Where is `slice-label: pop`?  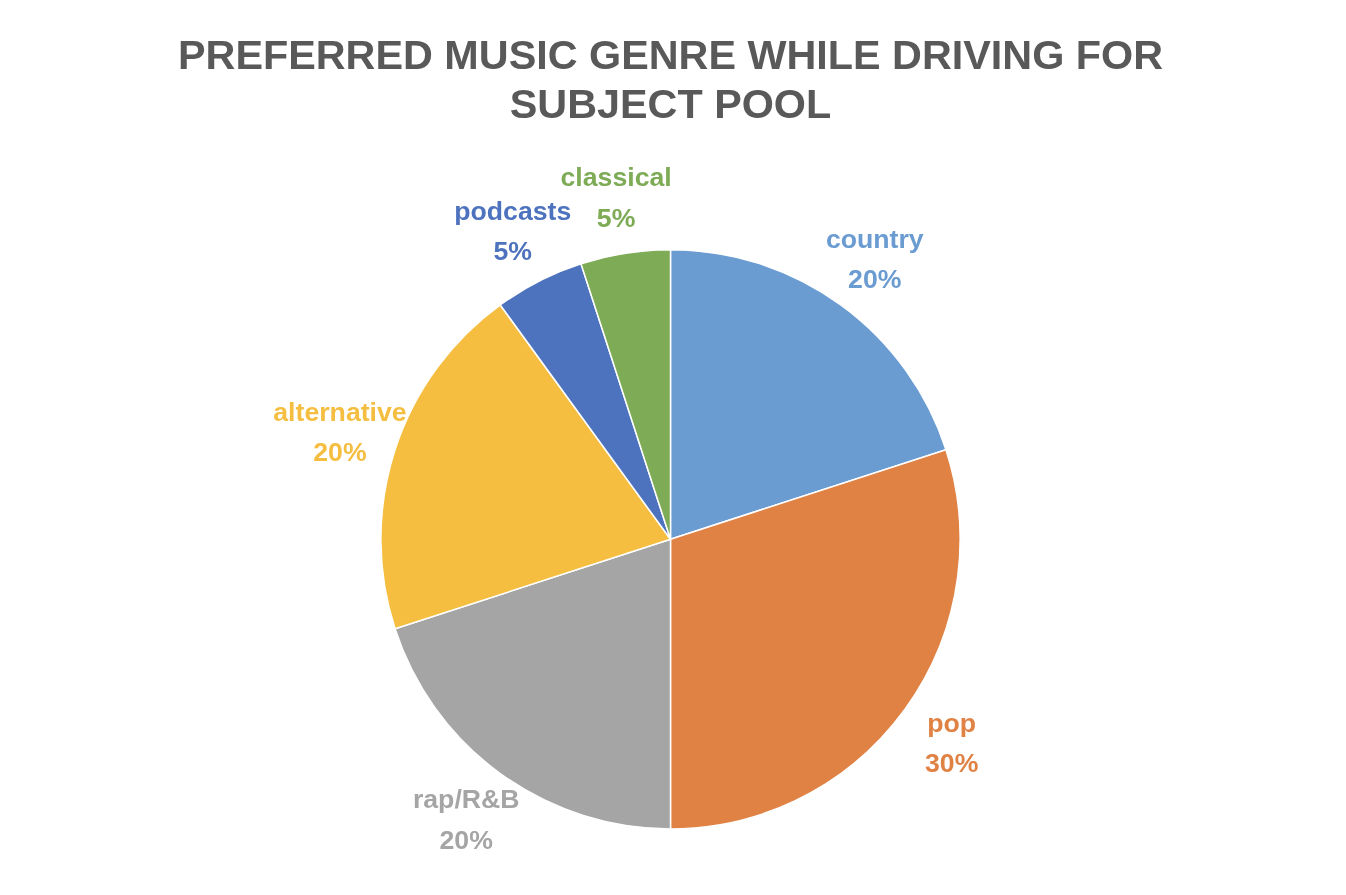
slice-label: pop is located at coordinates (952, 722).